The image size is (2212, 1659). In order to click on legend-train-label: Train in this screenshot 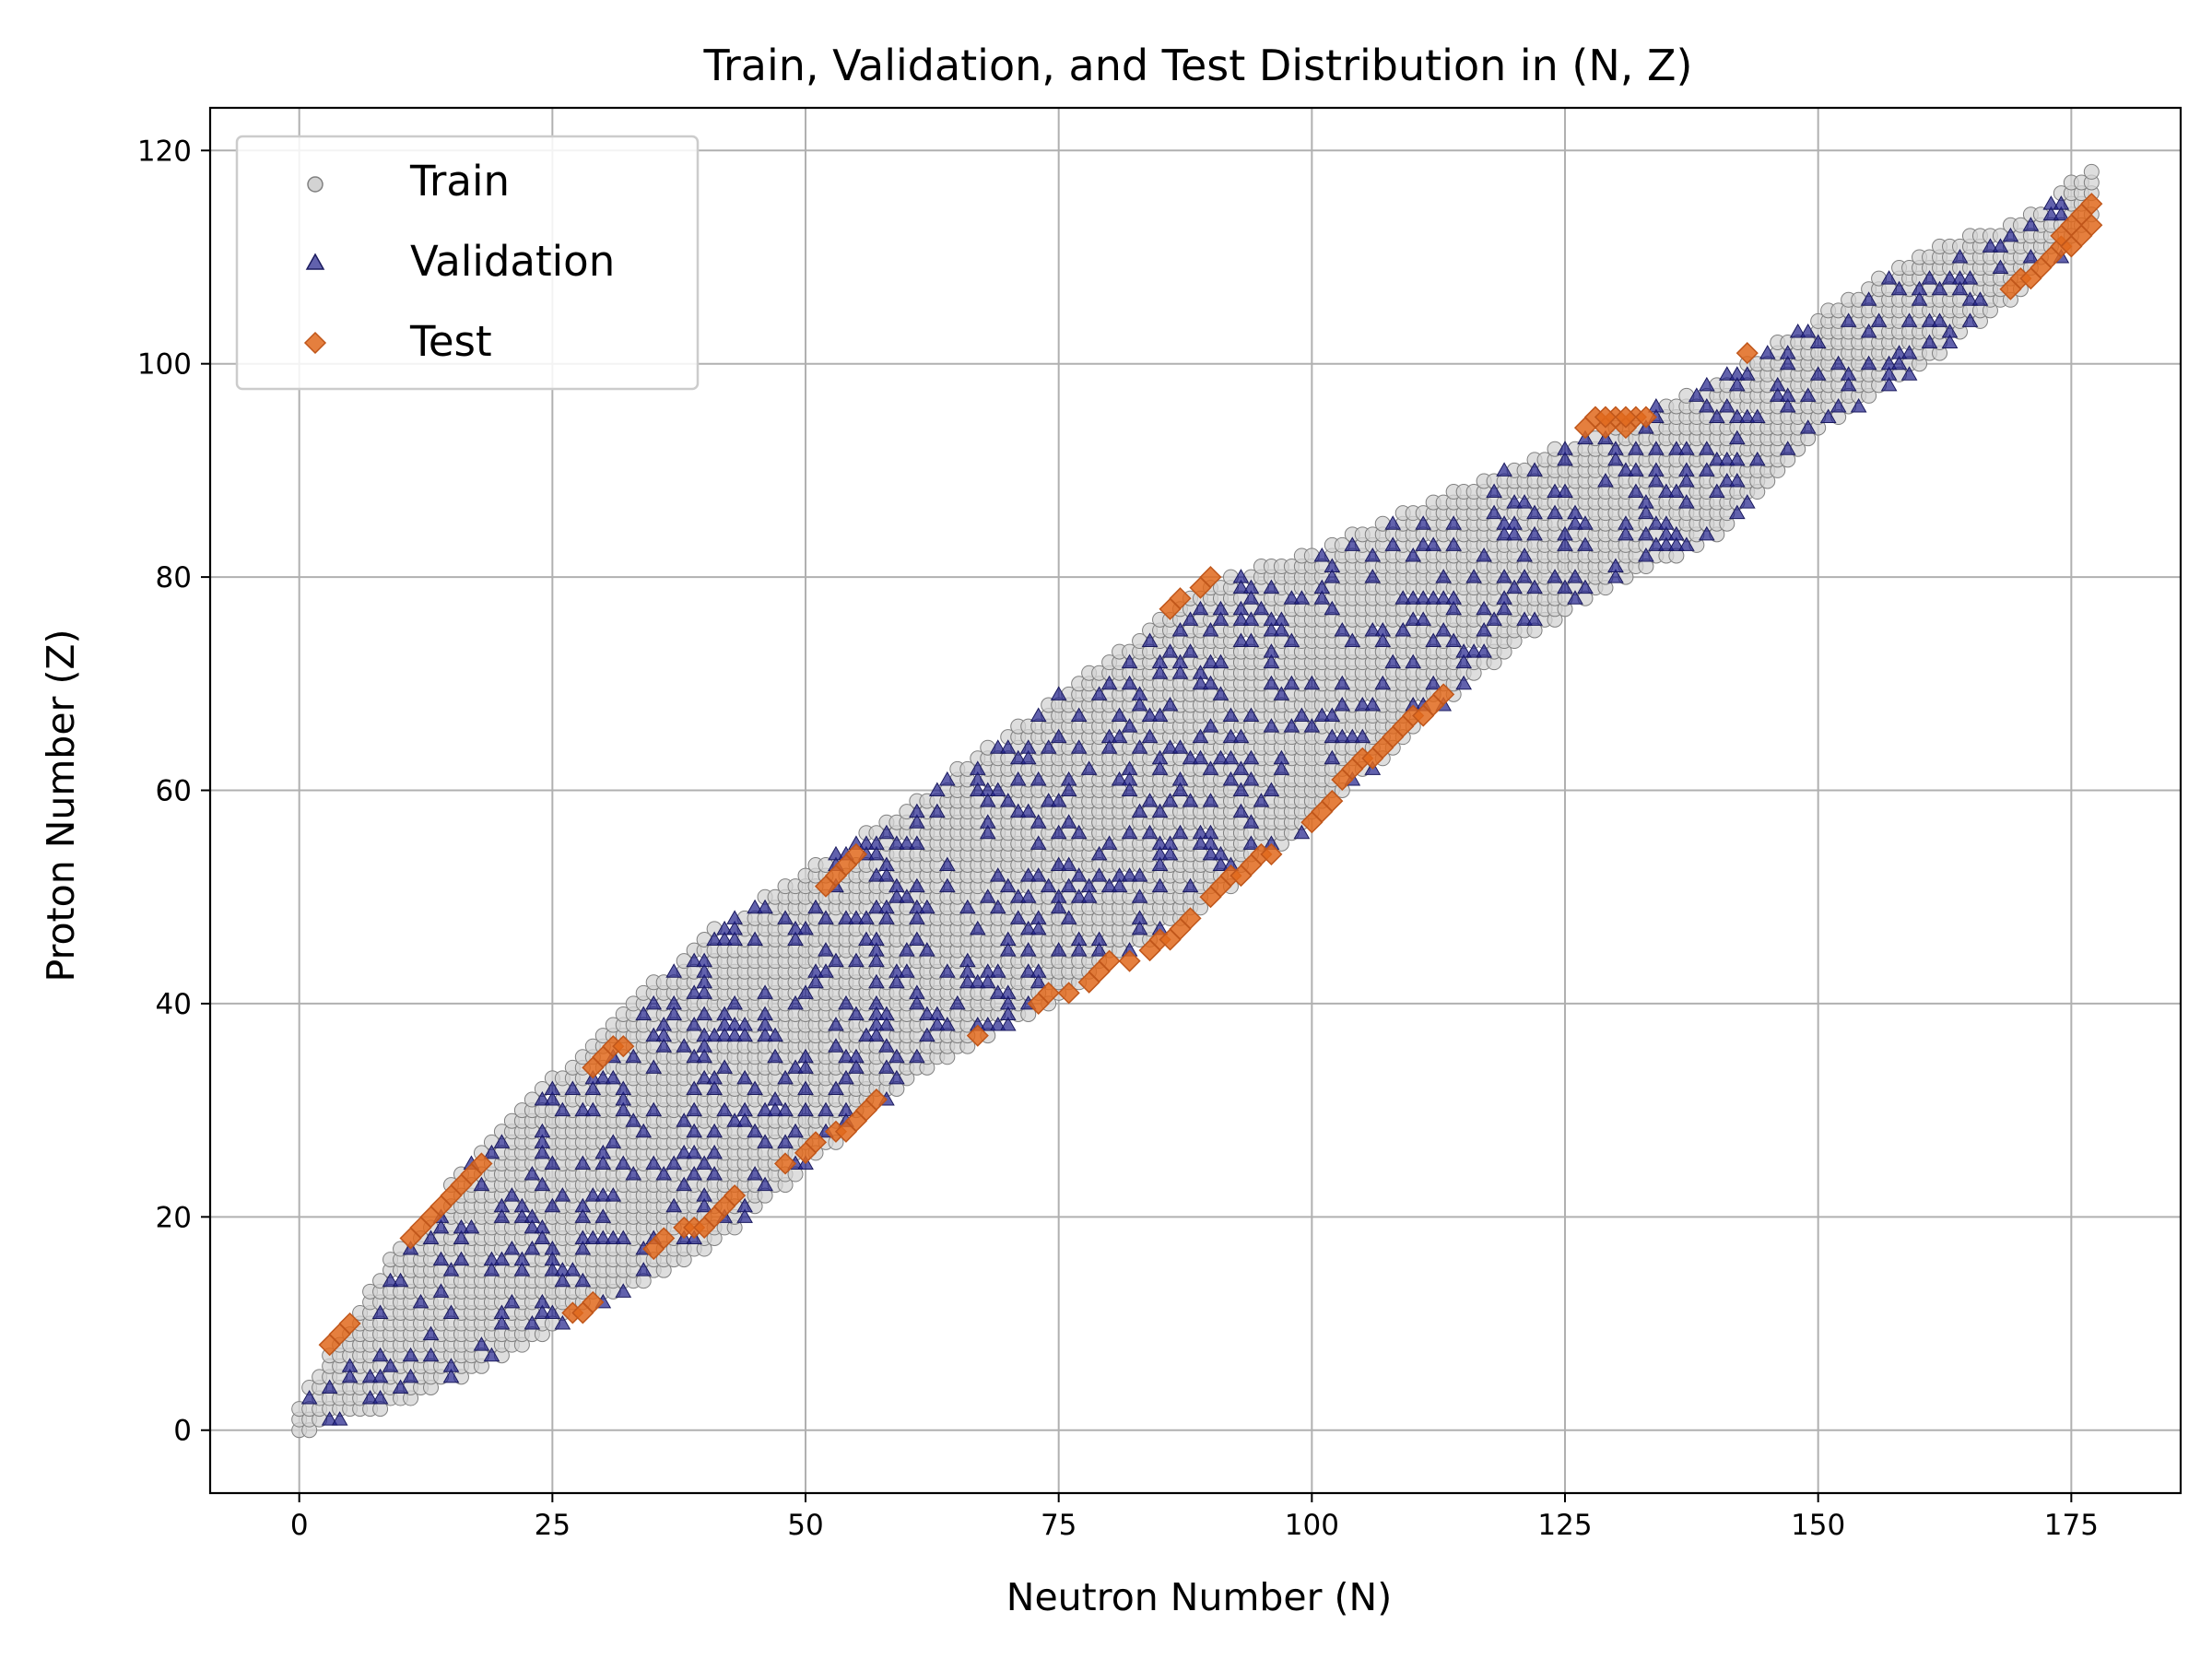, I will do `click(459, 181)`.